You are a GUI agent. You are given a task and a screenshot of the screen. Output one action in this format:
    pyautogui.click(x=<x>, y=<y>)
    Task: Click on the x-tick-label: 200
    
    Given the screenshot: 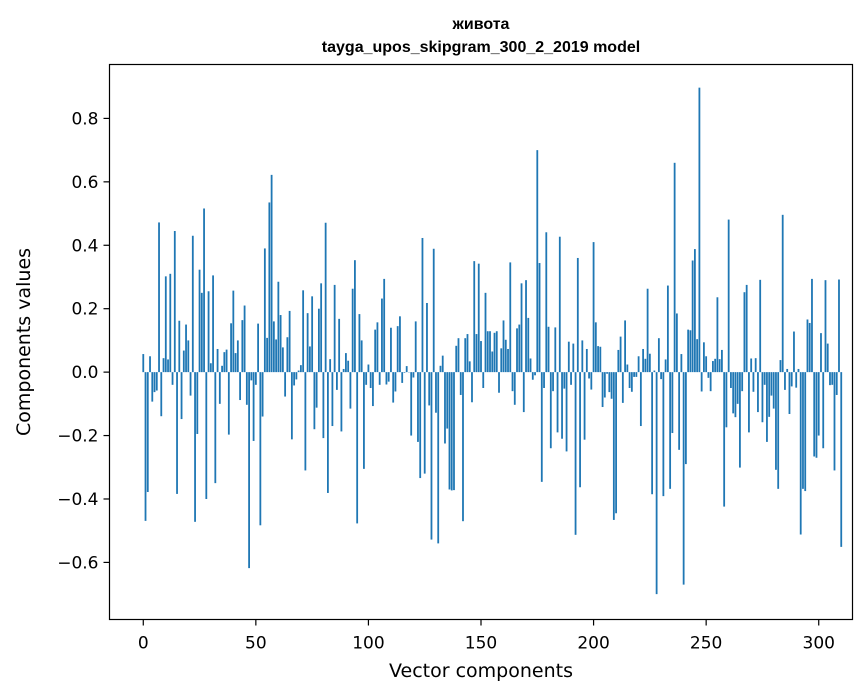 What is the action you would take?
    pyautogui.click(x=593, y=644)
    